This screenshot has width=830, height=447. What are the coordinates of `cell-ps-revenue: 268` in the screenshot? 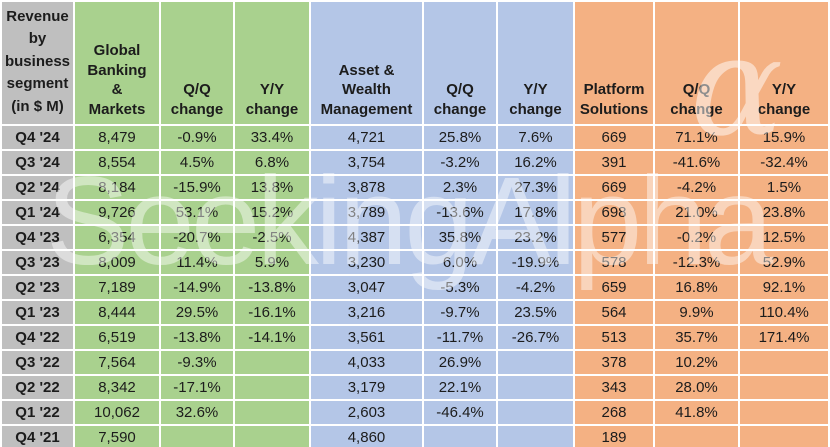 It's located at (614, 412).